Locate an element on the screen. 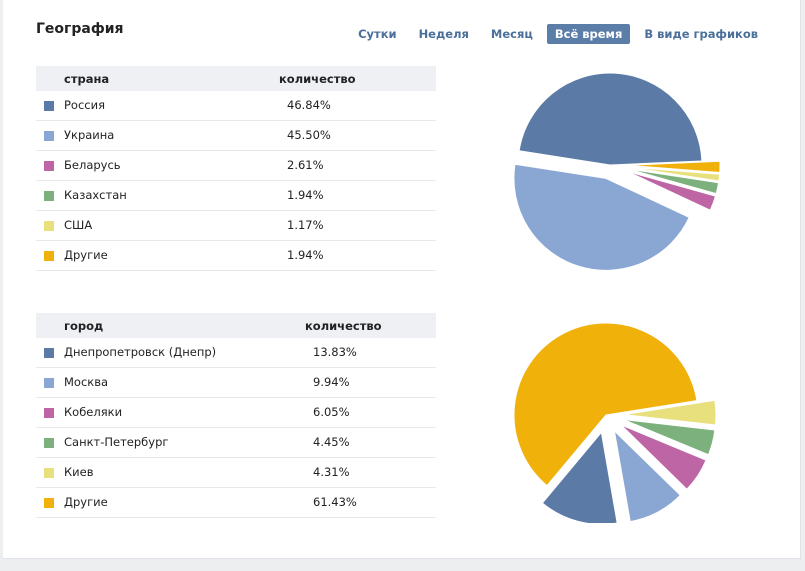  city-value: 9.94% is located at coordinates (331, 382).